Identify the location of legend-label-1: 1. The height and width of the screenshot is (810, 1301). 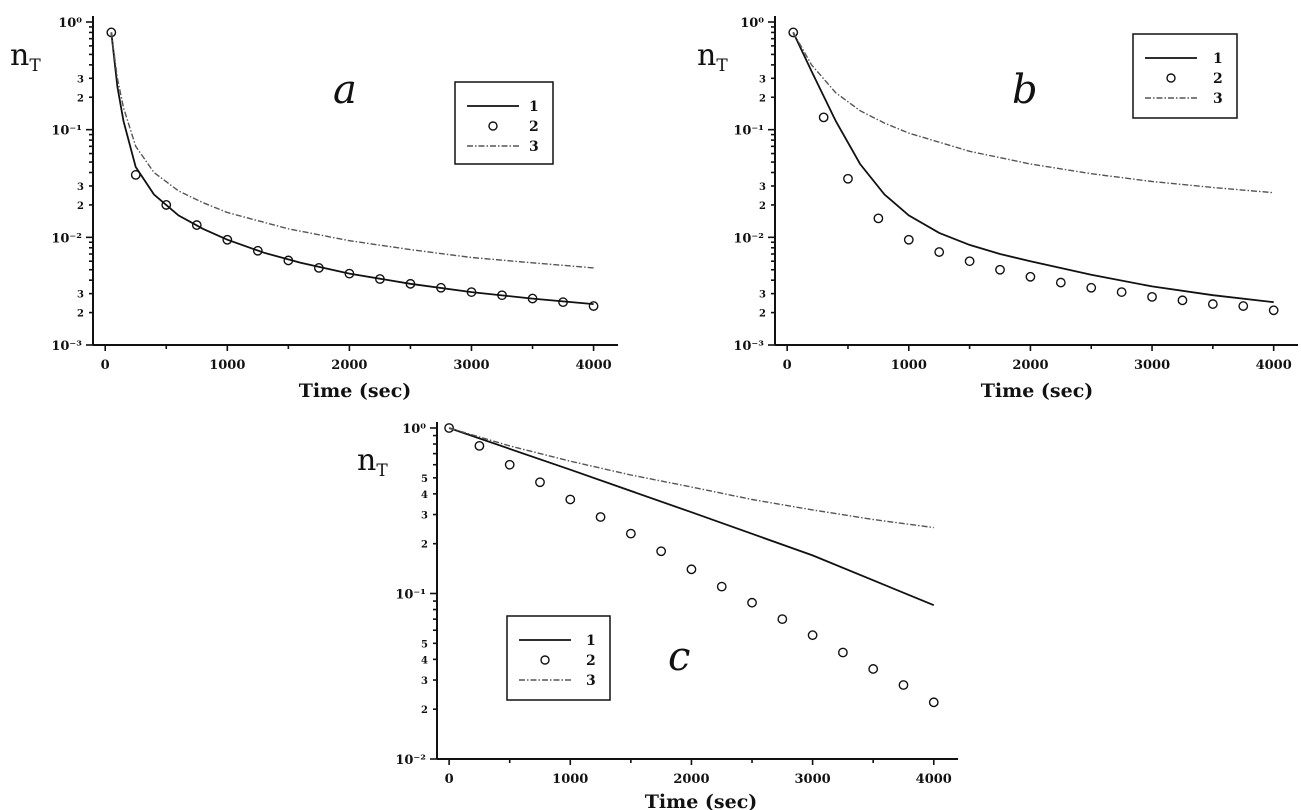
(591, 641).